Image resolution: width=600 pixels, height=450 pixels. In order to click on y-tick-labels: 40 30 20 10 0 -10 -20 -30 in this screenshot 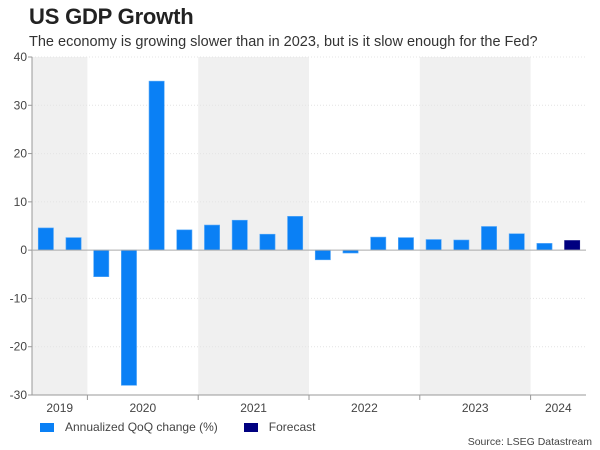, I will do `click(19, 226)`.